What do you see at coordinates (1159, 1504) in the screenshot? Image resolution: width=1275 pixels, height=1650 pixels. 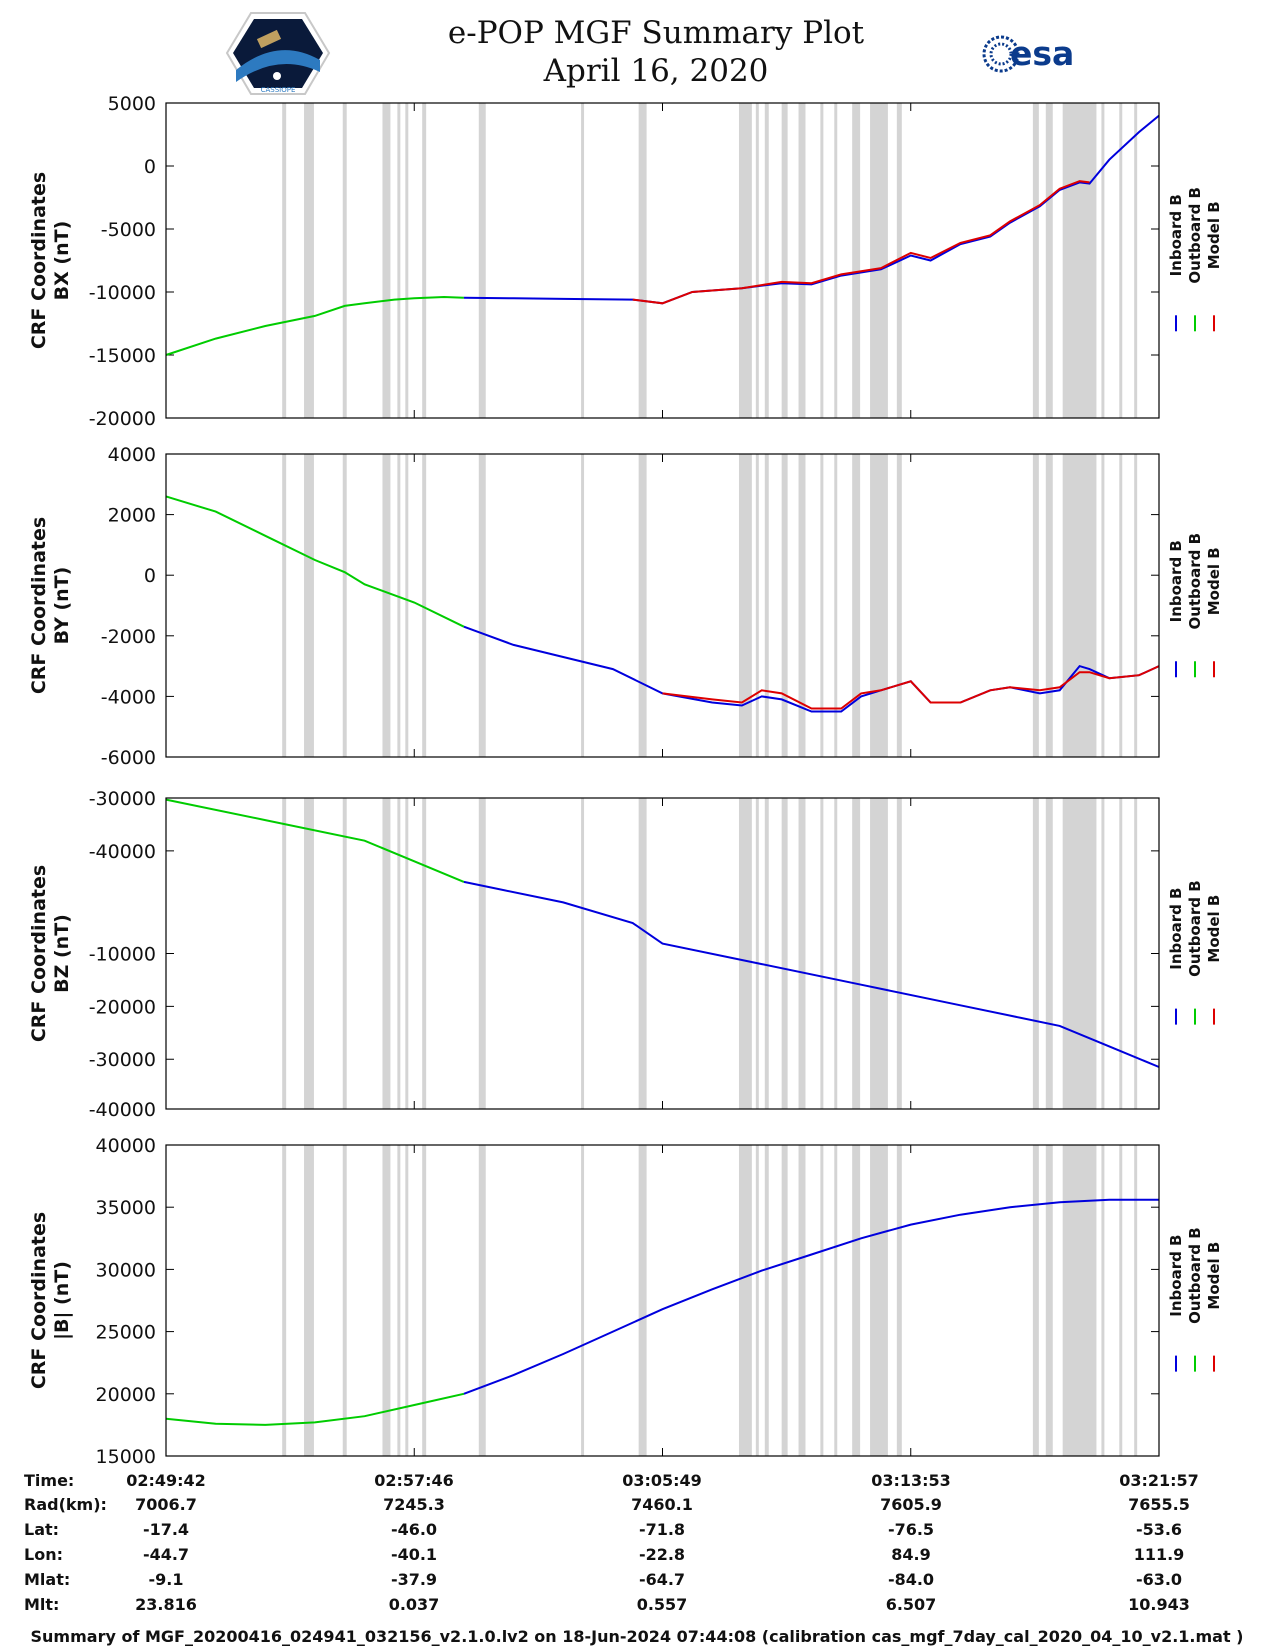 I see `col4-rad: 7655.5` at bounding box center [1159, 1504].